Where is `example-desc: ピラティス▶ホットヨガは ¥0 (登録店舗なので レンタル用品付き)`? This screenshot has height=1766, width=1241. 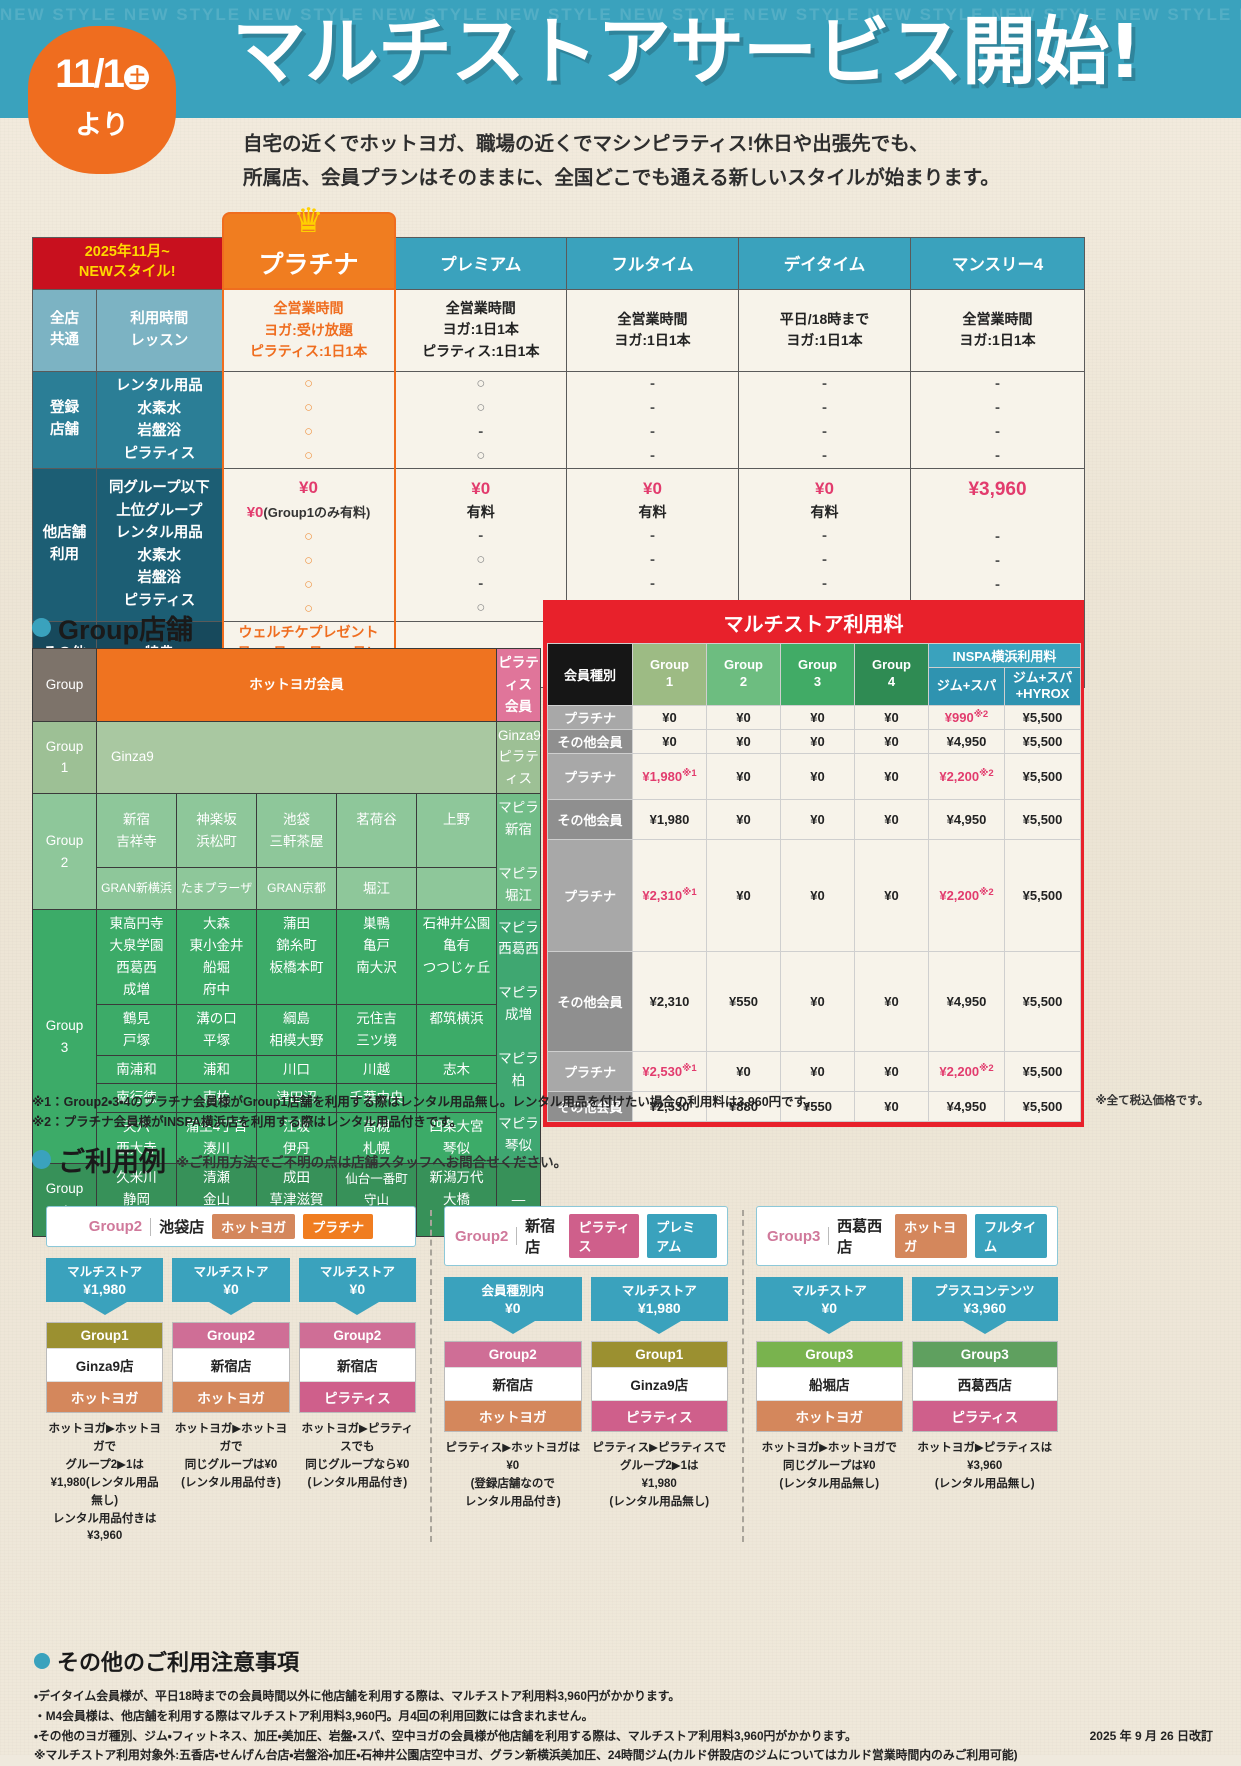 example-desc: ピラティス▶ホットヨガは ¥0 (登録店舗なので レンタル用品付き) is located at coordinates (513, 1475).